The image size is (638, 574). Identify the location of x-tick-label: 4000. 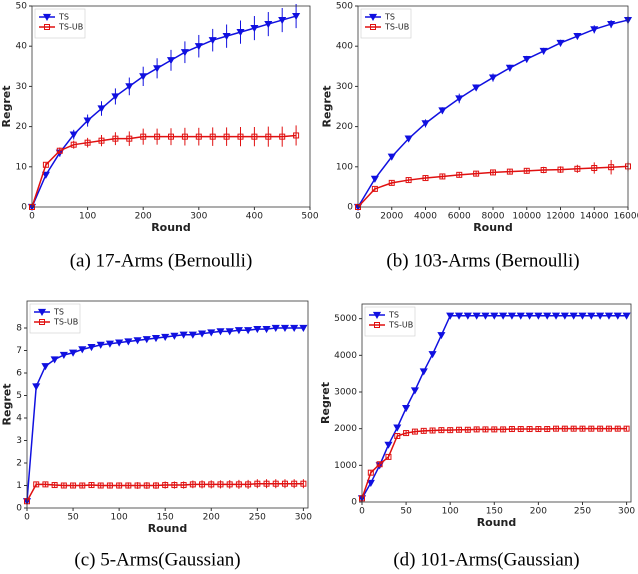
(425, 217).